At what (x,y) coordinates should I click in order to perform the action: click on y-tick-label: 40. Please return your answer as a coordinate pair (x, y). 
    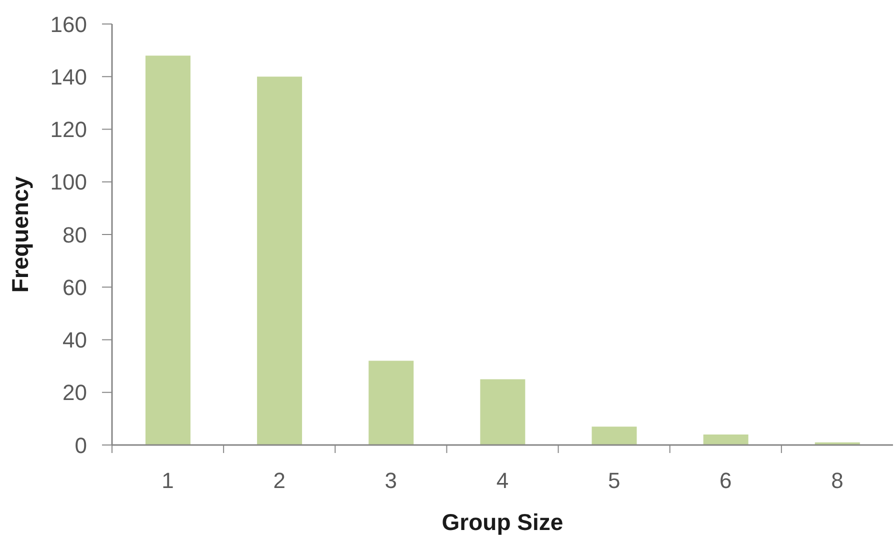
    Looking at the image, I should click on (74, 340).